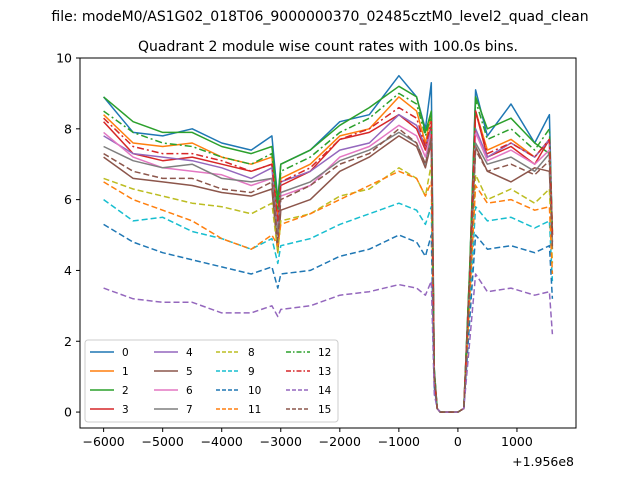  What do you see at coordinates (68, 412) in the screenshot?
I see `y-tick-label: 0` at bounding box center [68, 412].